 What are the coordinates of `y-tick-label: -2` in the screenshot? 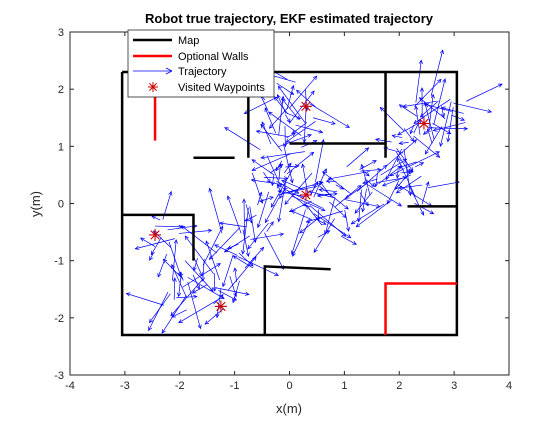 It's located at (59, 319).